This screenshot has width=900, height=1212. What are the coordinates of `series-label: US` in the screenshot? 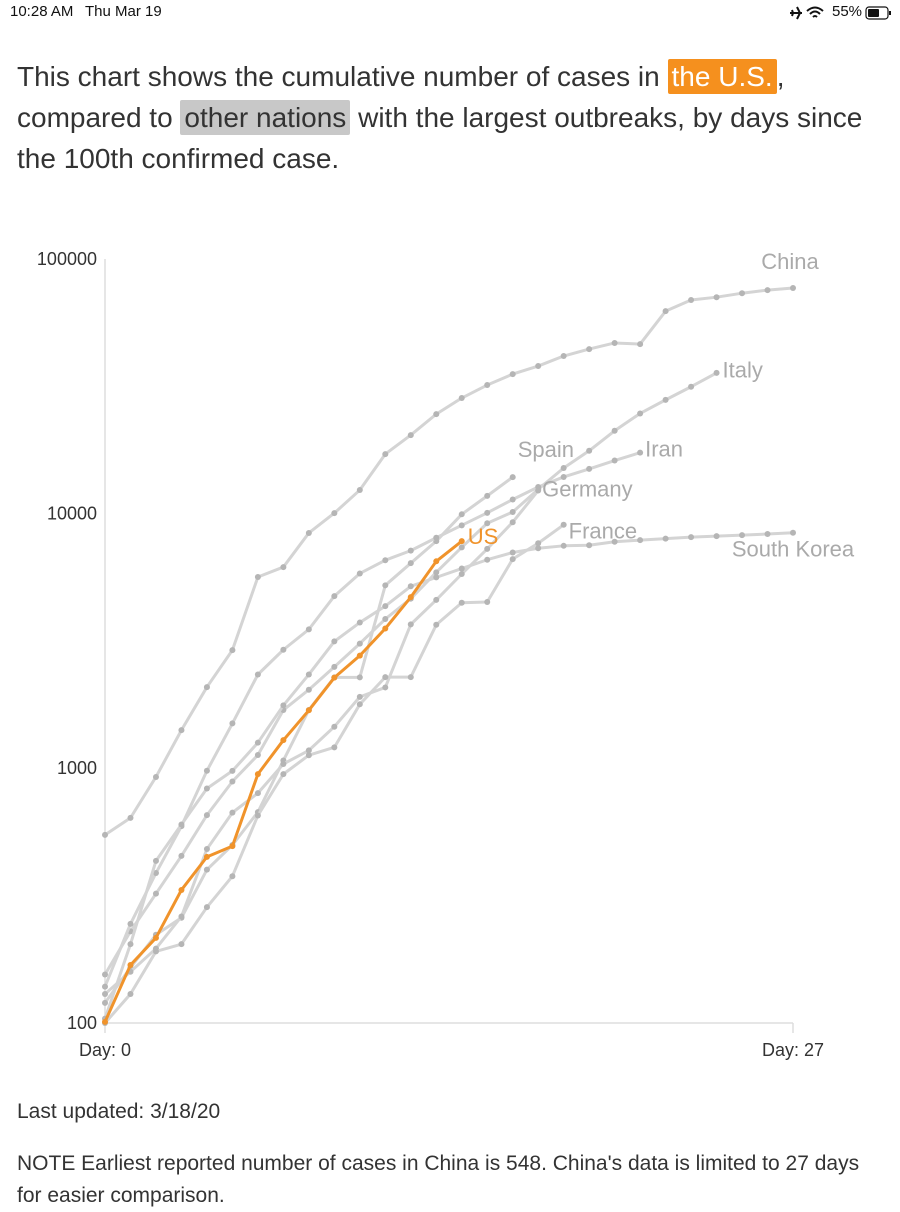 It's located at (483, 536).